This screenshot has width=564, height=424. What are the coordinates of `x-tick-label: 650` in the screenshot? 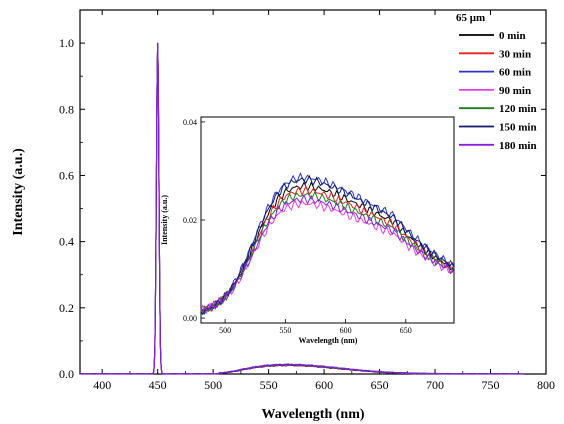 It's located at (380, 385).